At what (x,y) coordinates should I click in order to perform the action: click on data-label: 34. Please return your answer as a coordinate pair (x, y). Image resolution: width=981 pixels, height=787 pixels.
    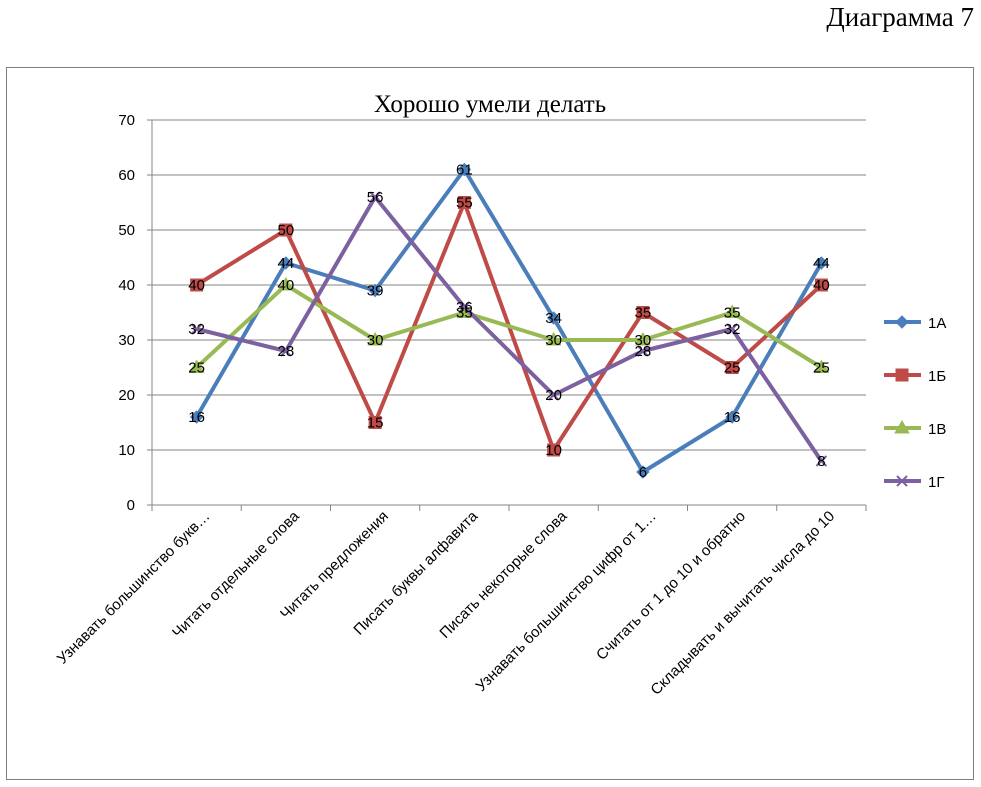
    Looking at the image, I should click on (553, 318).